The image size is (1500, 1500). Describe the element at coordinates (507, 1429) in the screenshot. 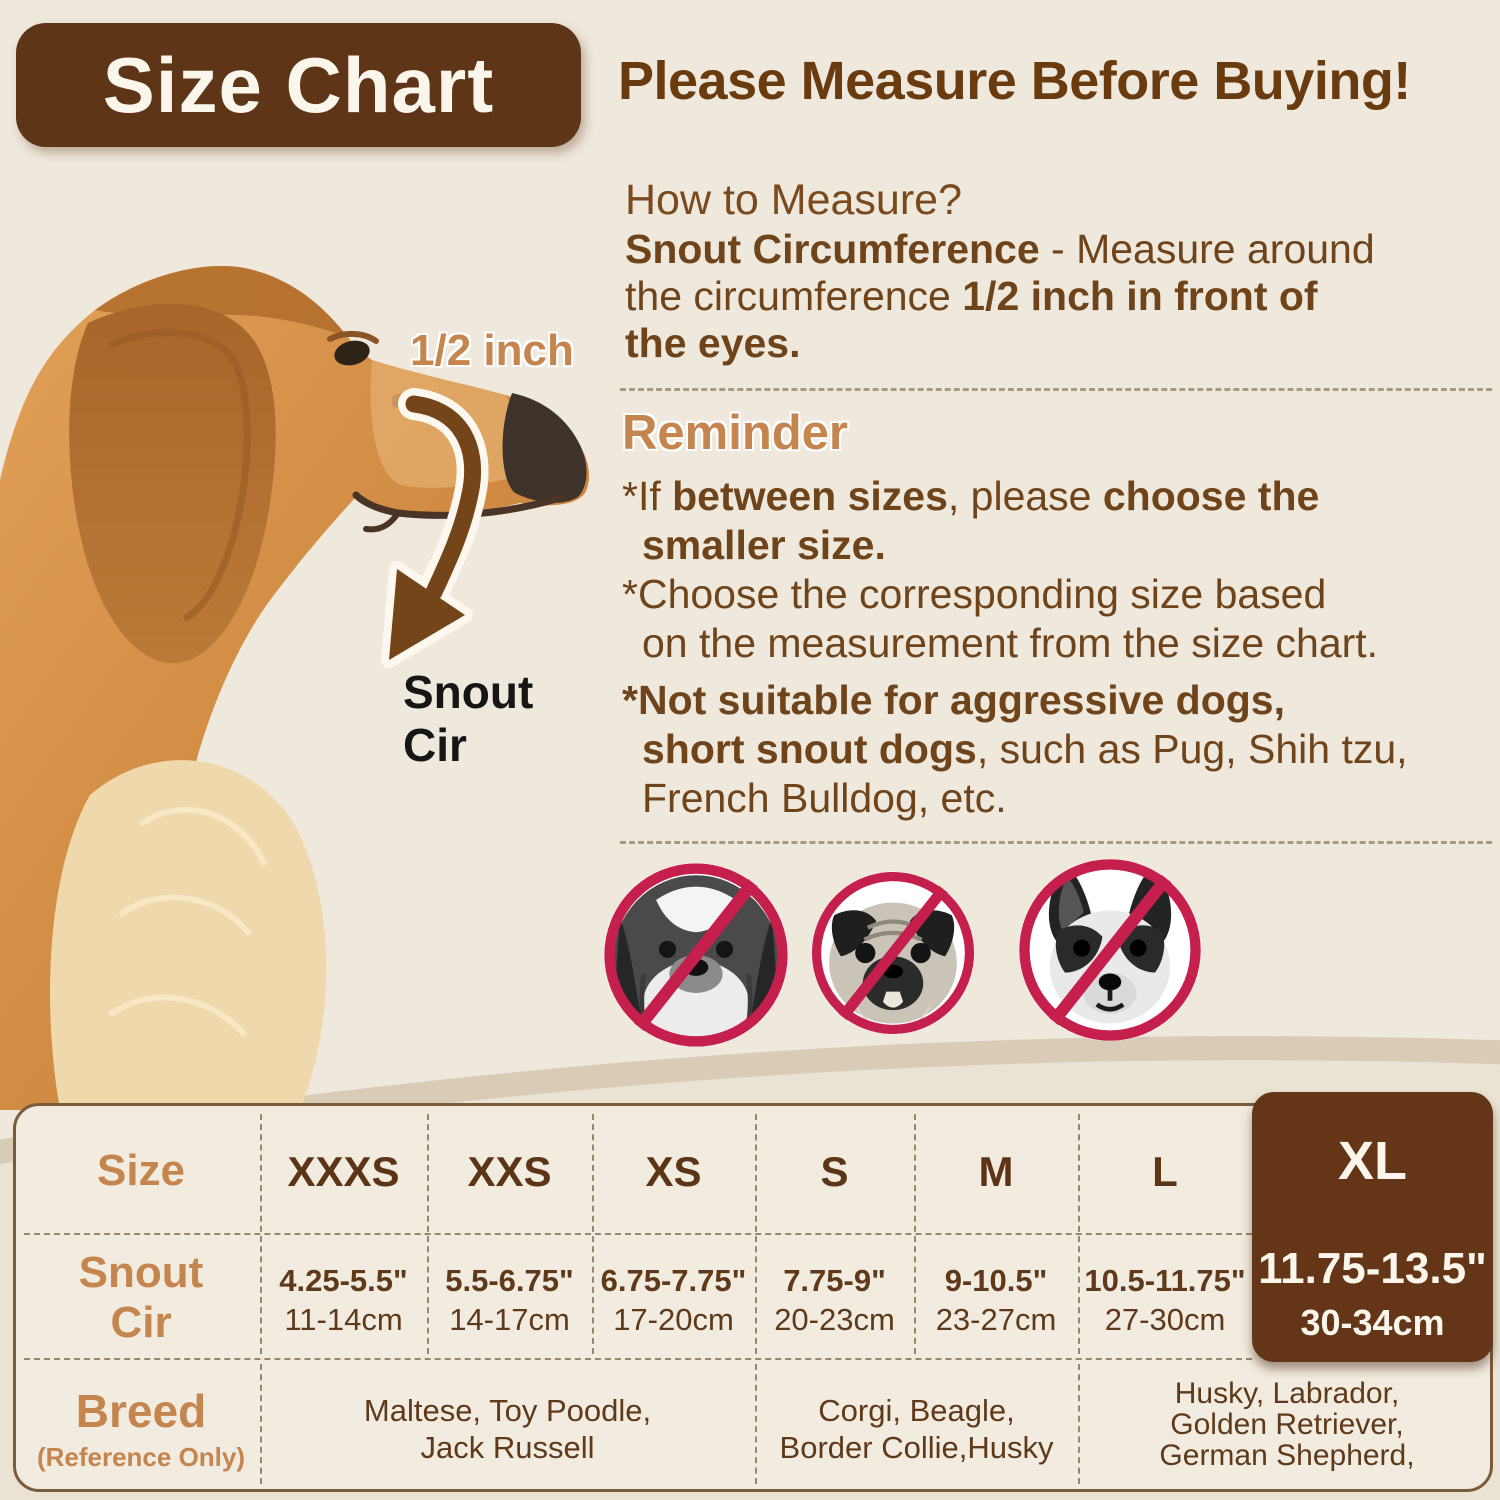

I see `breed-cell-small: Maltese, Toy Poodle, Jack Russell` at that location.